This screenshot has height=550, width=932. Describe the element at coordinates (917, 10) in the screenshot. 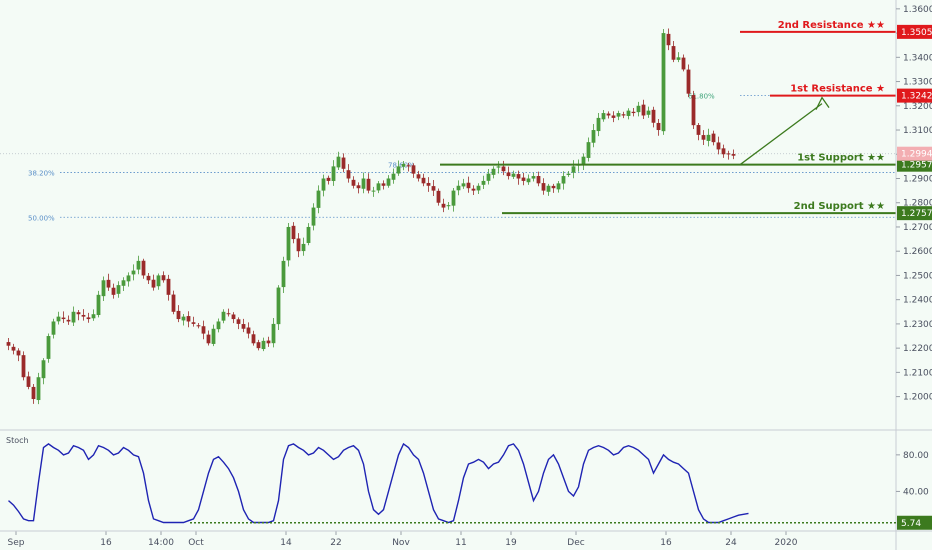

I see `price-tick-label: 1.3600` at that location.